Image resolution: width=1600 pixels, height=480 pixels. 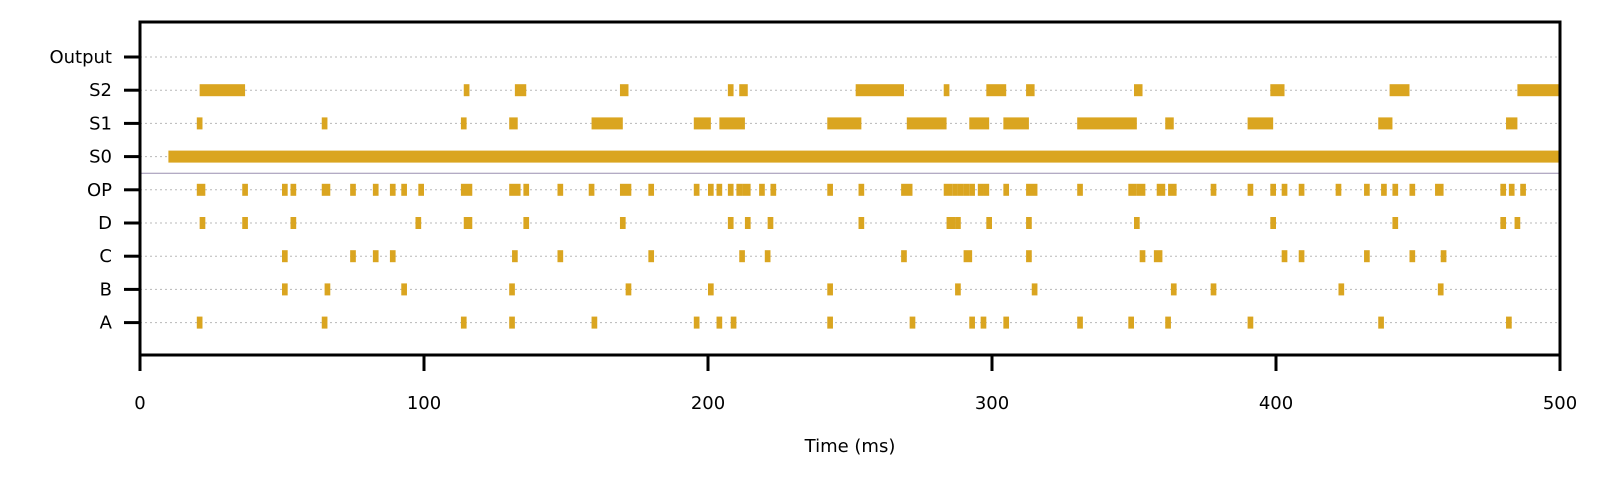 I want to click on x-tick-label-400: 400, so click(x=1276, y=403).